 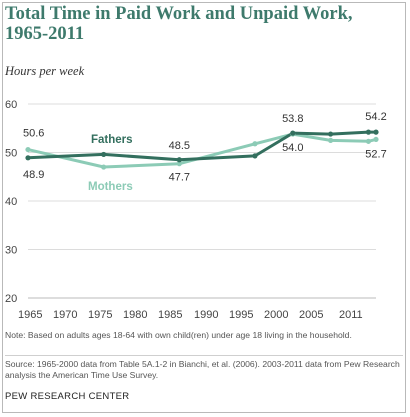 What do you see at coordinates (255, 156) in the screenshot?
I see `point-fathers-1995` at bounding box center [255, 156].